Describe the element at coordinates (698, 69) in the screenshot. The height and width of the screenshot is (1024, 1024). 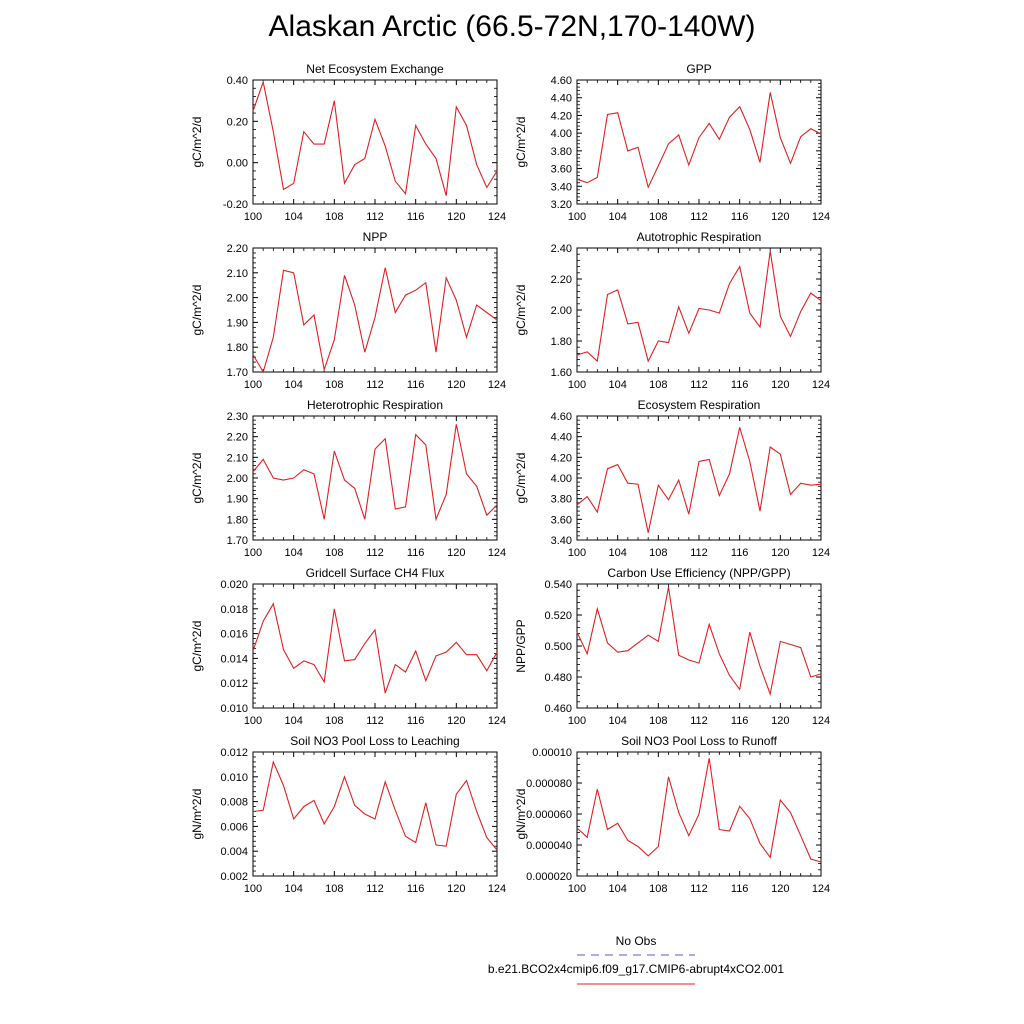
I see `panel-title: GPP` at that location.